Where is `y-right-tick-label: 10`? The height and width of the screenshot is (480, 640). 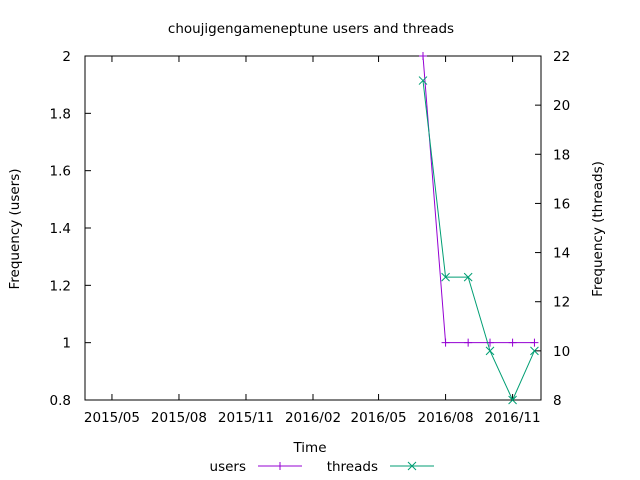
y-right-tick-label: 10 is located at coordinates (561, 352).